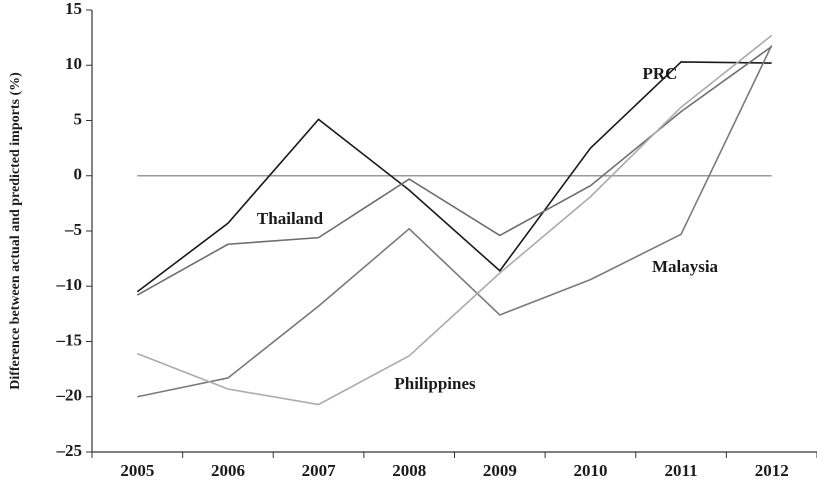  What do you see at coordinates (69, 450) in the screenshot?
I see `y-tick-label: –25` at bounding box center [69, 450].